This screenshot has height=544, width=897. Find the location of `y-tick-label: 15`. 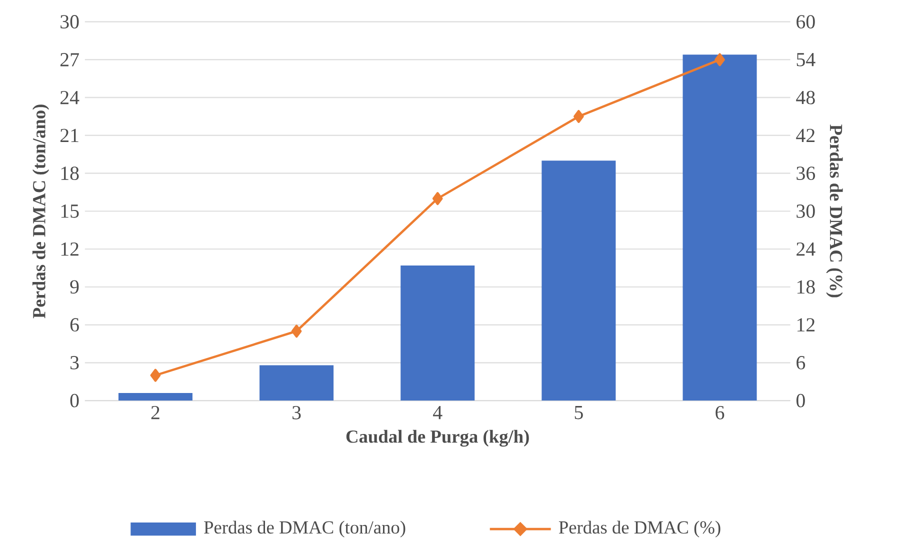

y-tick-label: 15 is located at coordinates (70, 211).